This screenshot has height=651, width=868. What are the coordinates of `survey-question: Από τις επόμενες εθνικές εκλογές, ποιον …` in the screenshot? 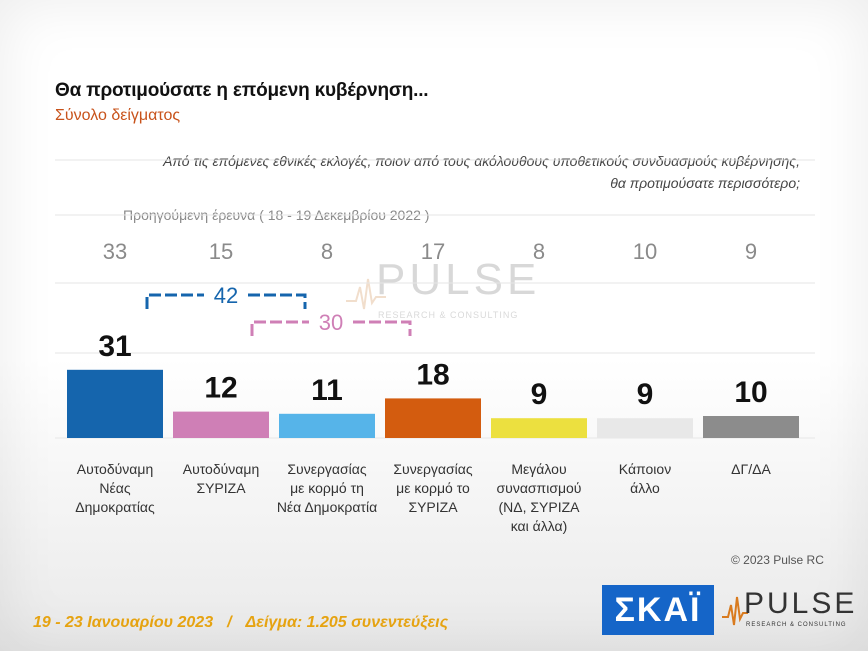 It's located at (481, 172).